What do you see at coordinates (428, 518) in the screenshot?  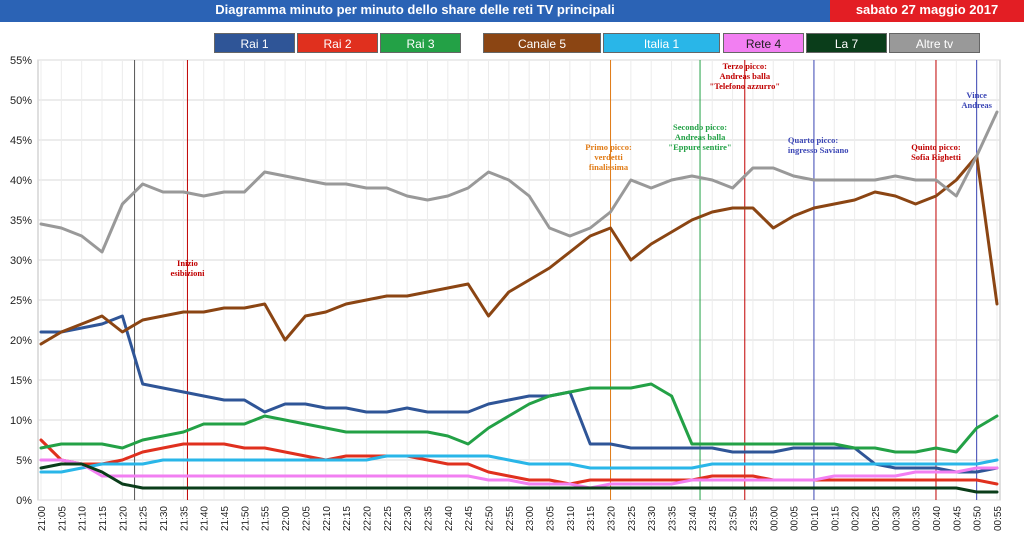 I see `x-tick-label: 22:35` at bounding box center [428, 518].